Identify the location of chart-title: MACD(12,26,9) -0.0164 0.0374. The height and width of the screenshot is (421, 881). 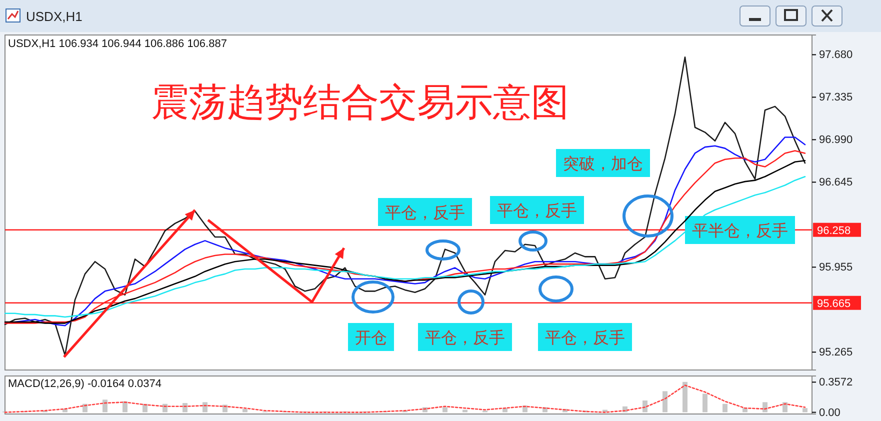
(85, 384).